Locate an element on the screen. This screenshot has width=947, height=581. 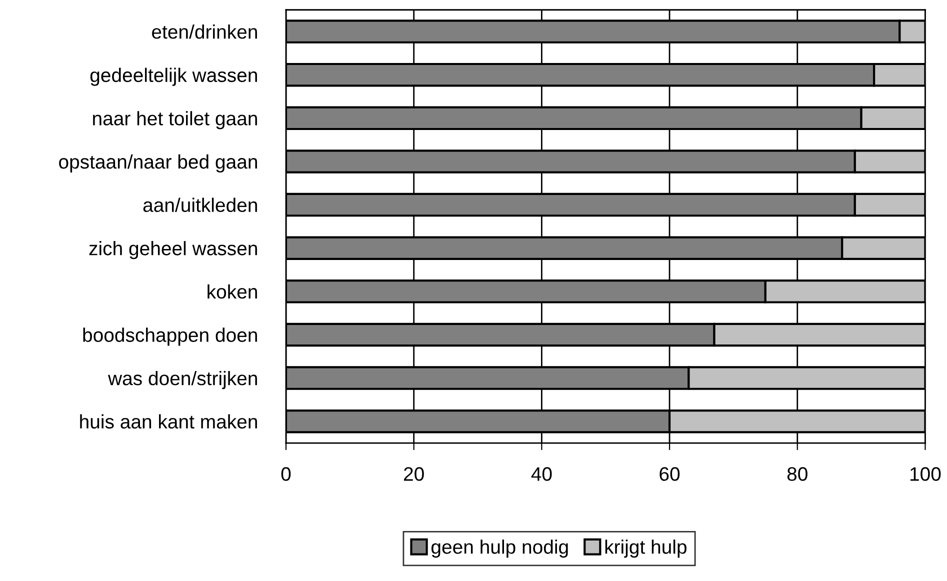
x-tick-label: 60 is located at coordinates (670, 474).